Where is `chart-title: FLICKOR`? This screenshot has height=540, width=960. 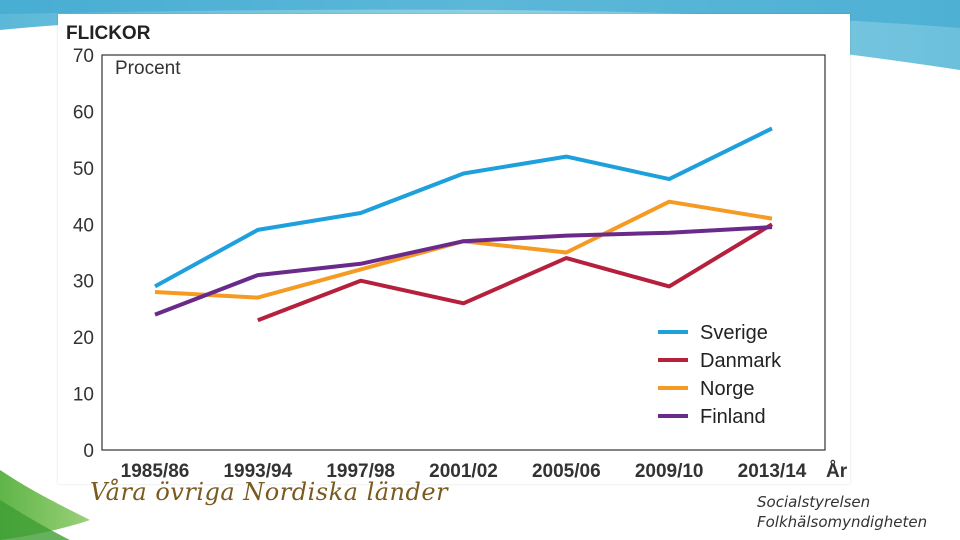
chart-title: FLICKOR is located at coordinates (108, 33).